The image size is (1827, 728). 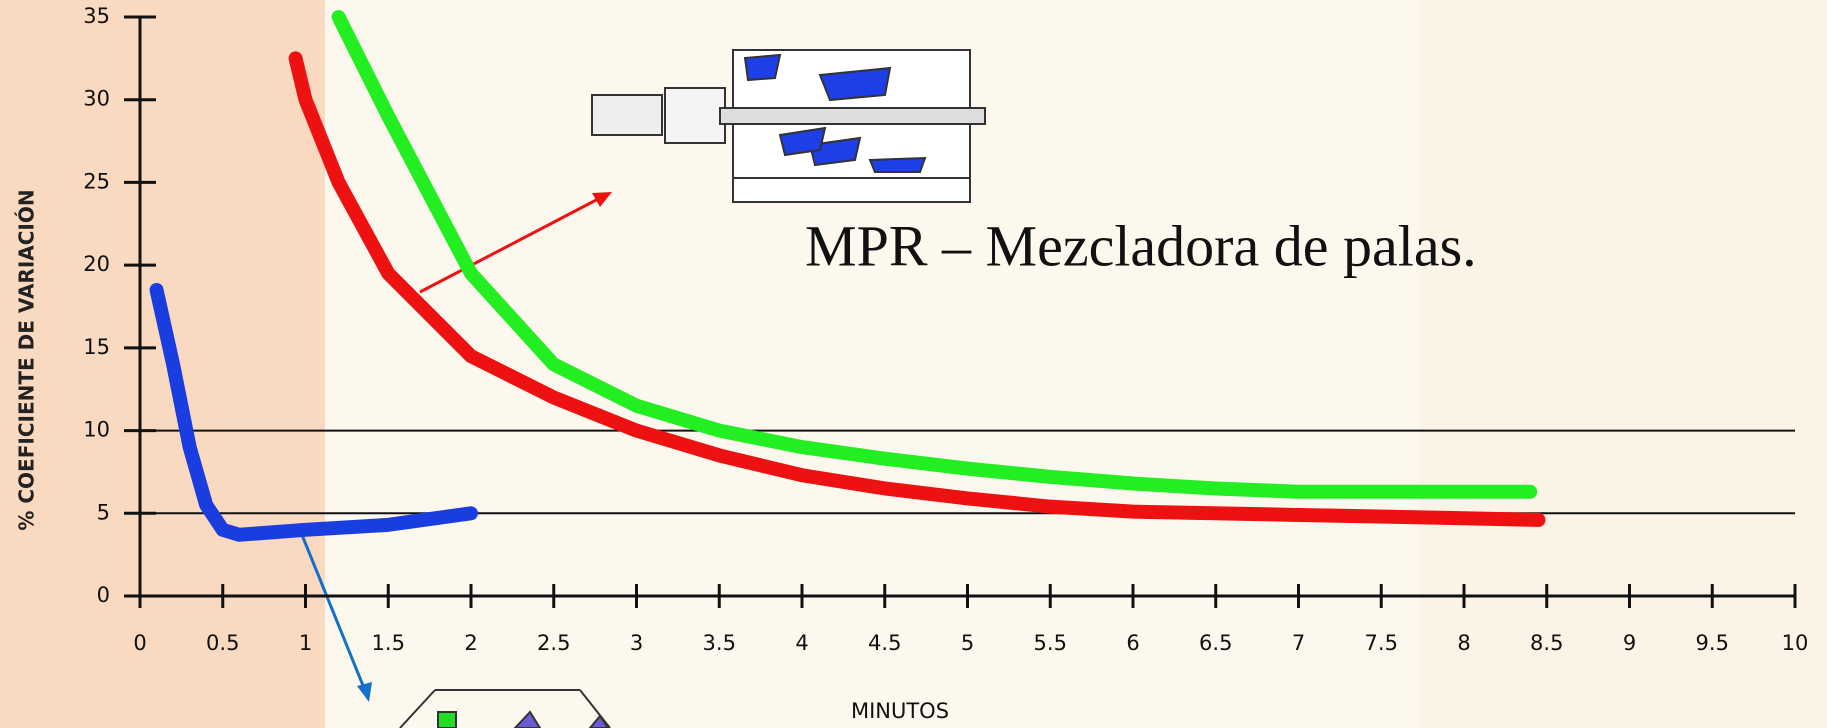 What do you see at coordinates (388, 643) in the screenshot?
I see `x-tick-label: 1.5` at bounding box center [388, 643].